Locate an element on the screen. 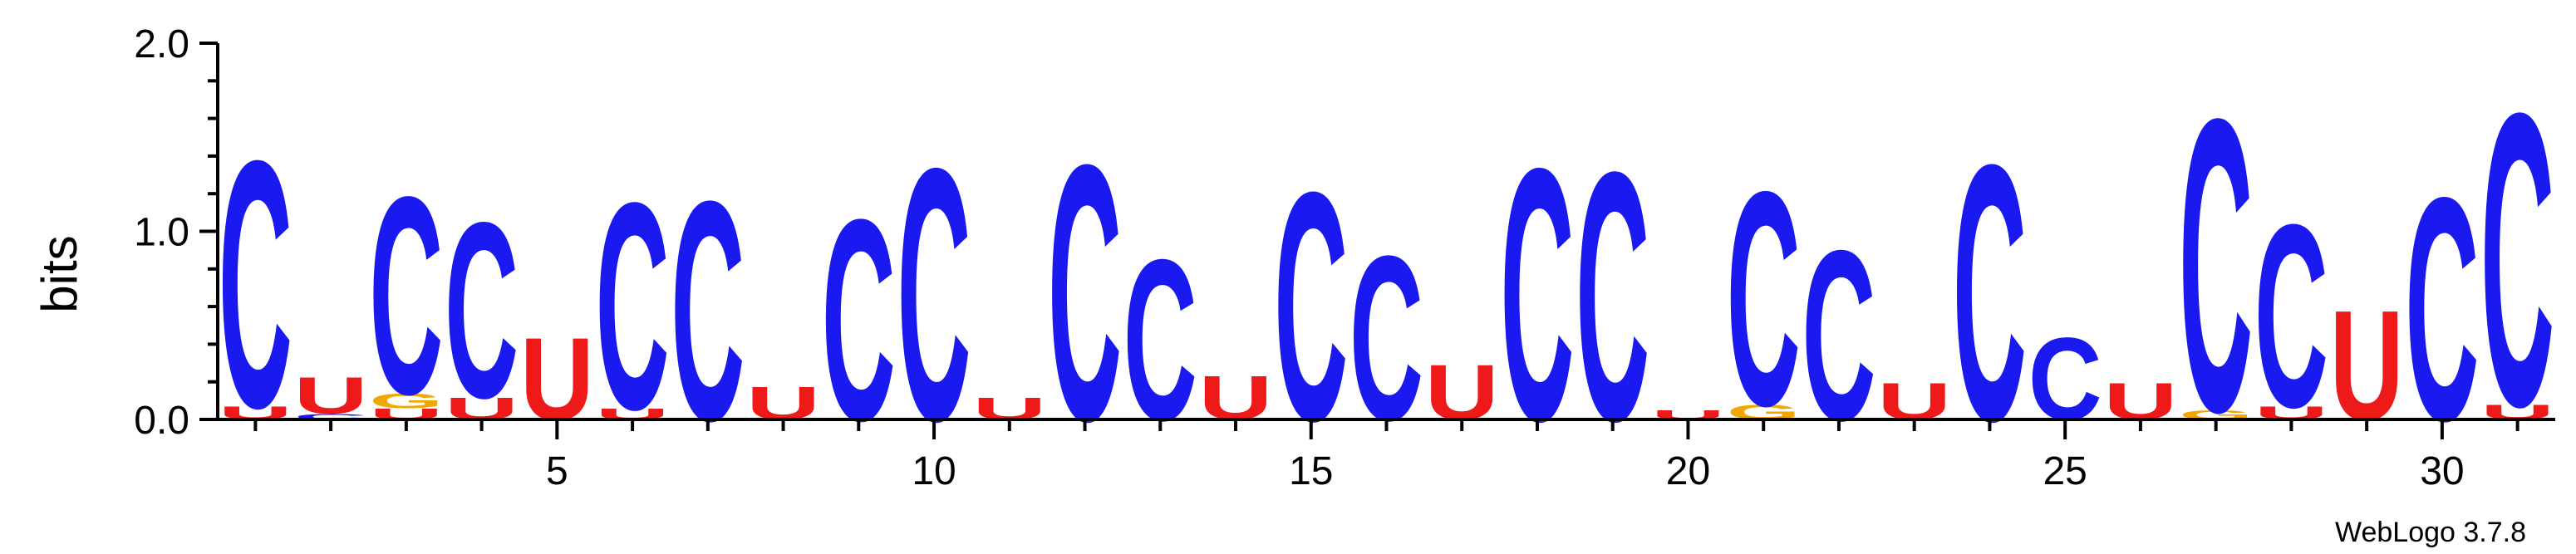 Image resolution: width=2576 pixels, height=554 pixels. x-tick-label: 15 is located at coordinates (1311, 471).